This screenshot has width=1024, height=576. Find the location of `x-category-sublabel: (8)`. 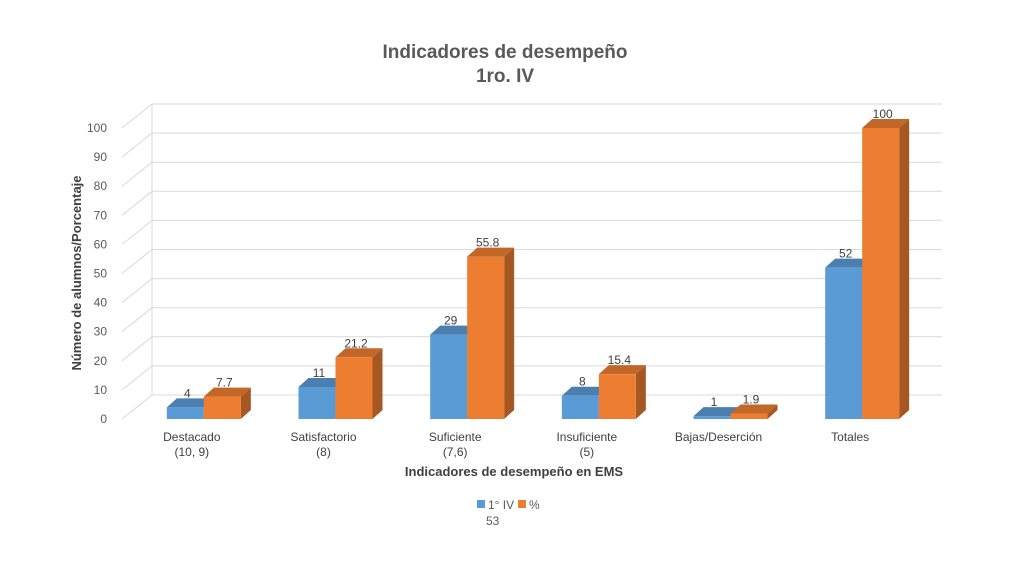

x-category-sublabel: (8) is located at coordinates (323, 452).